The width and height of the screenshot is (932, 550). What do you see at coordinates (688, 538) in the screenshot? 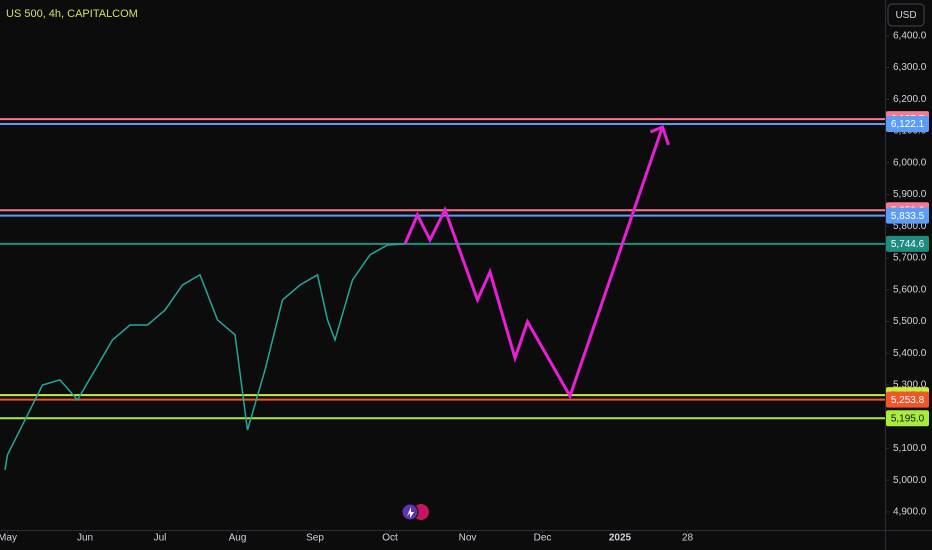
I see `x-tick-label: 28` at bounding box center [688, 538].